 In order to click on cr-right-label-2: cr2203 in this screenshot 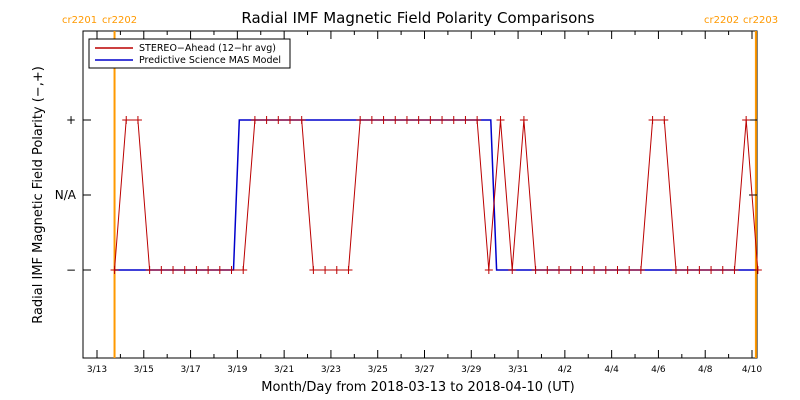, I will do `click(760, 20)`.